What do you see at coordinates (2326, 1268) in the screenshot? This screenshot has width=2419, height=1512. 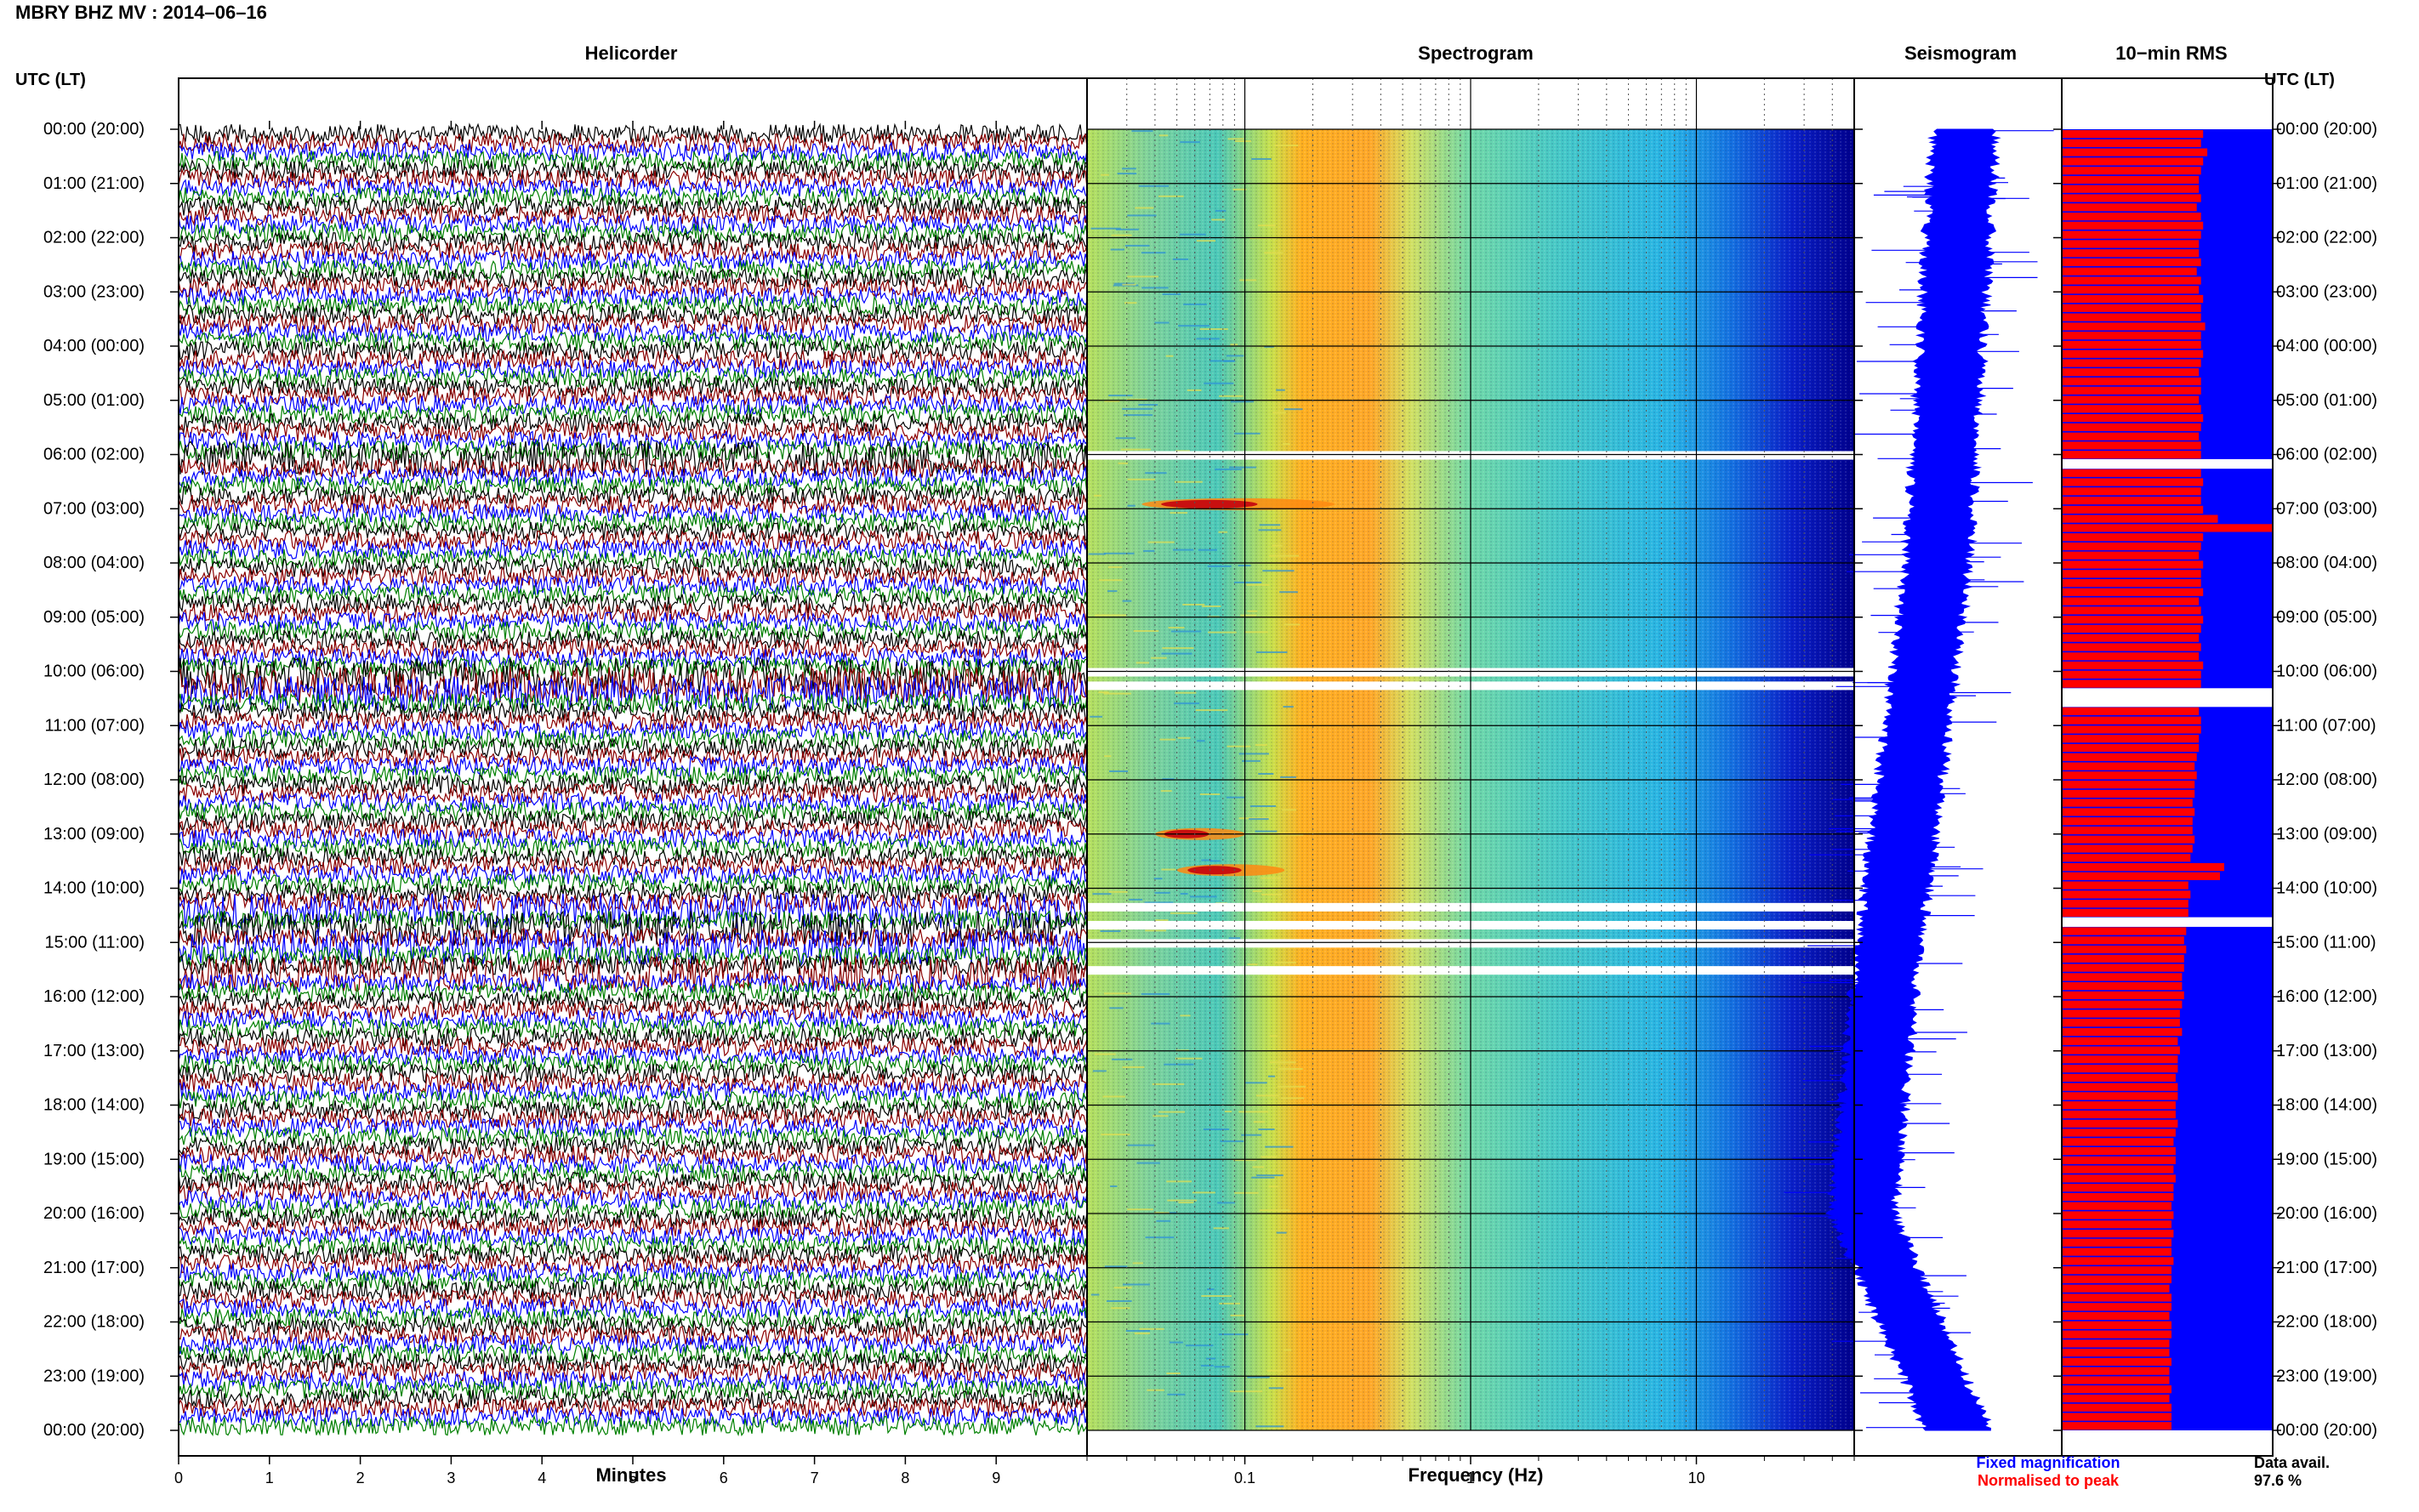 I see `time-label-right: 21:00 (17:00)` at bounding box center [2326, 1268].